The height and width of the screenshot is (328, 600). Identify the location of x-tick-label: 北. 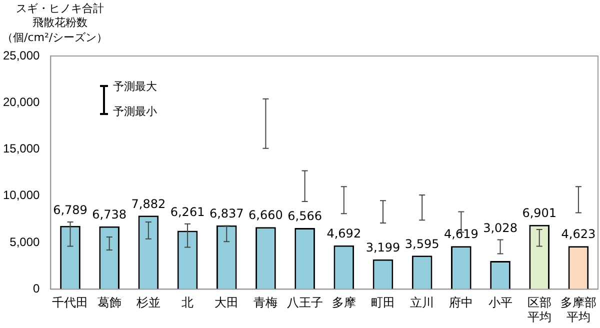
(188, 303).